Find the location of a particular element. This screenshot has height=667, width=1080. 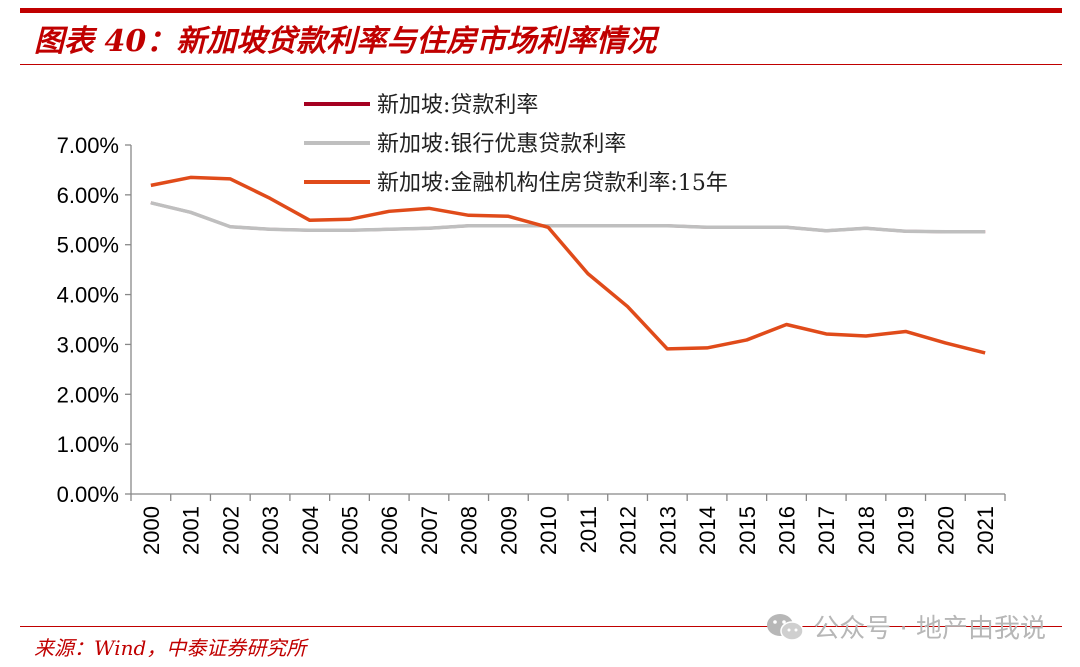

legend-label-2: 新加坡:银行优惠贷款利率 is located at coordinates (501, 144).